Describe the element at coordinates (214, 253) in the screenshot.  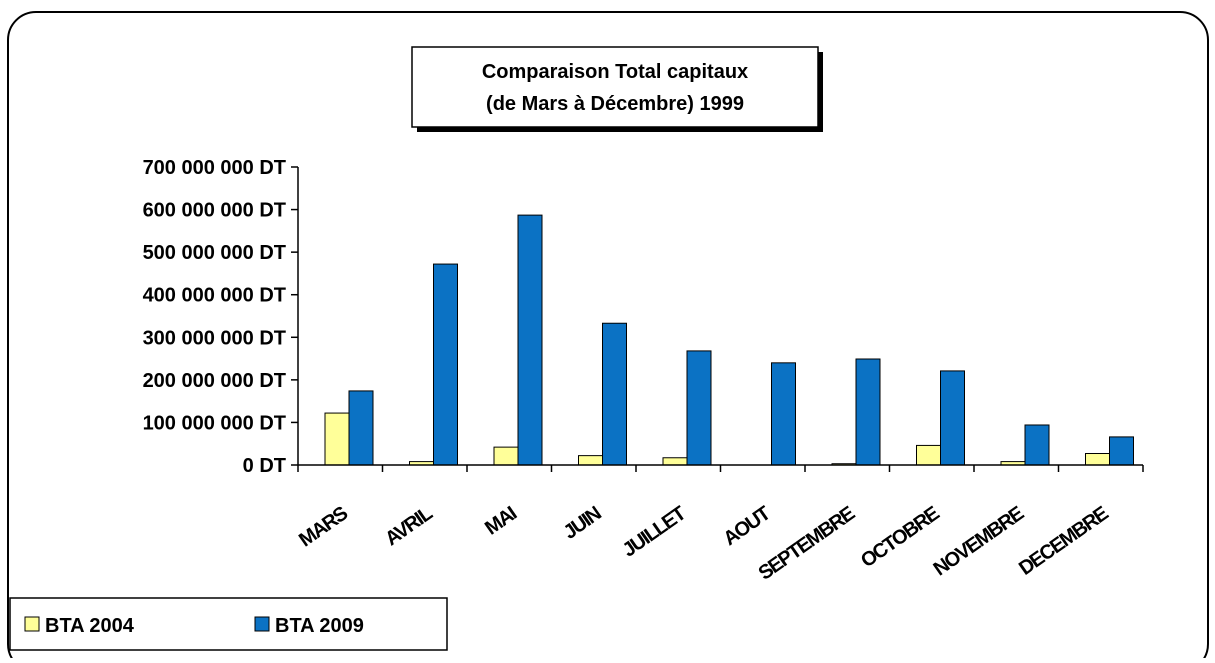
I see `y-tick-label: 500 000 000 DT` at that location.